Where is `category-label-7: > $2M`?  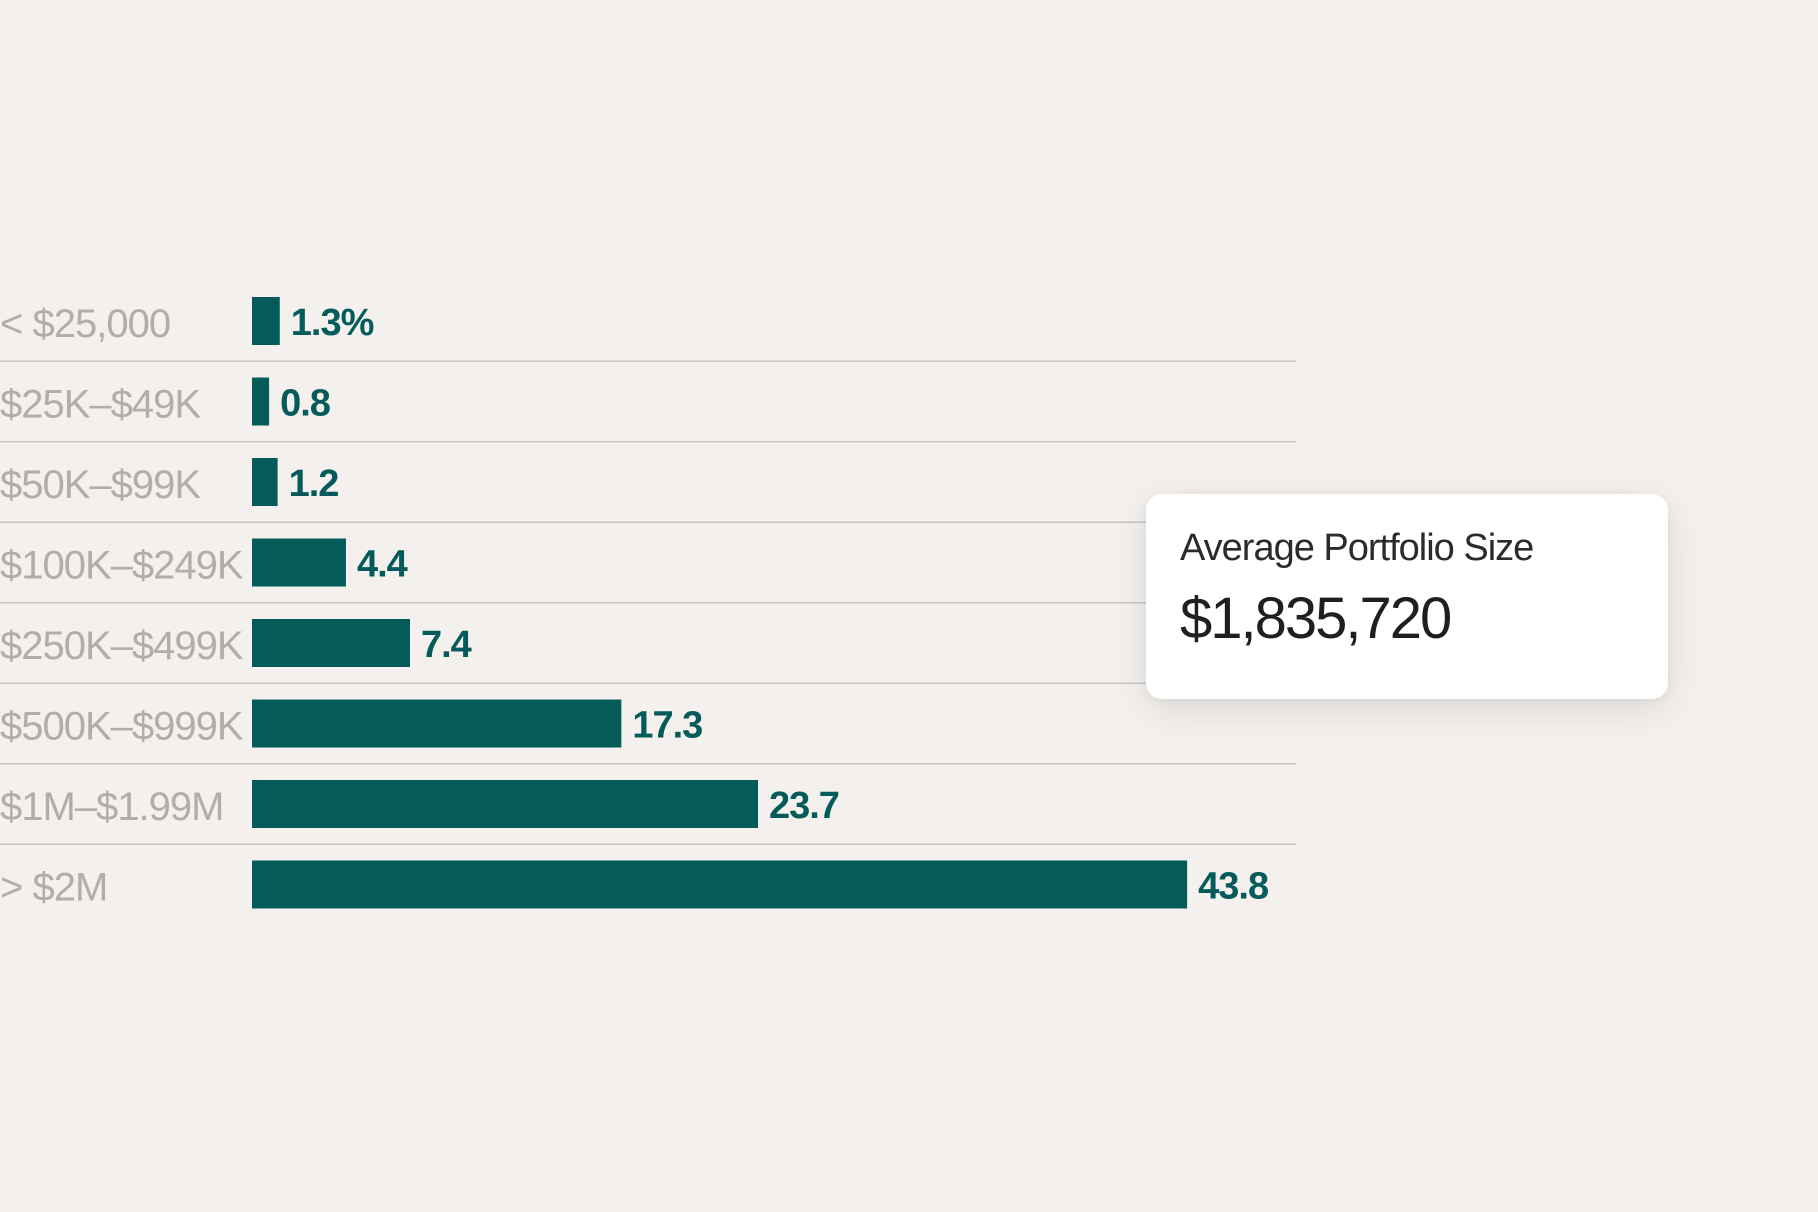 category-label-7: > $2M is located at coordinates (53, 888).